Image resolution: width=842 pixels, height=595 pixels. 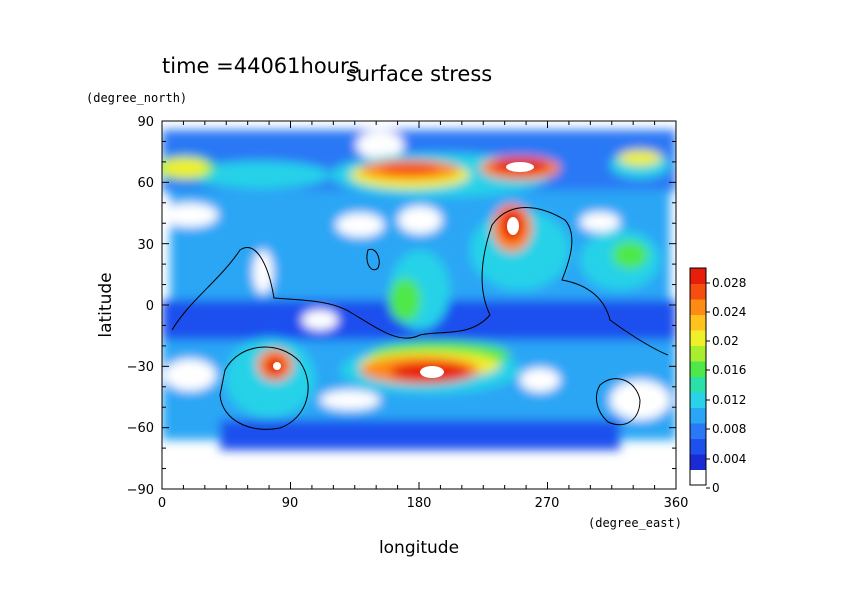 I want to click on field-red, so click(x=410, y=168).